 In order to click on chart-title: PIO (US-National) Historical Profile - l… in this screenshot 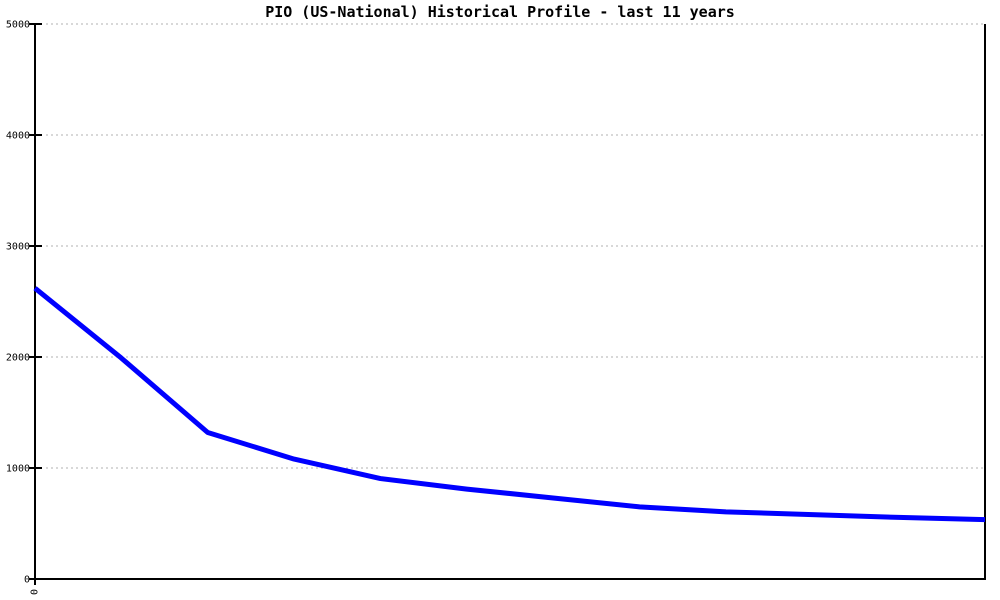, I will do `click(500, 12)`.